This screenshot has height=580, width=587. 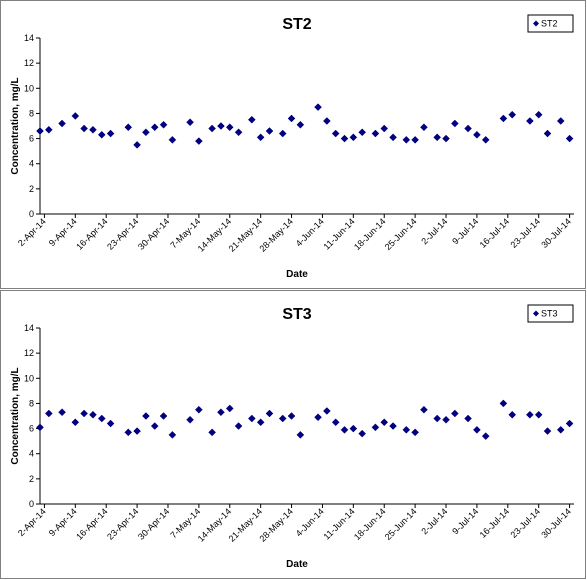 I want to click on x-tick-label: 2-Jul-14, so click(x=434, y=231).